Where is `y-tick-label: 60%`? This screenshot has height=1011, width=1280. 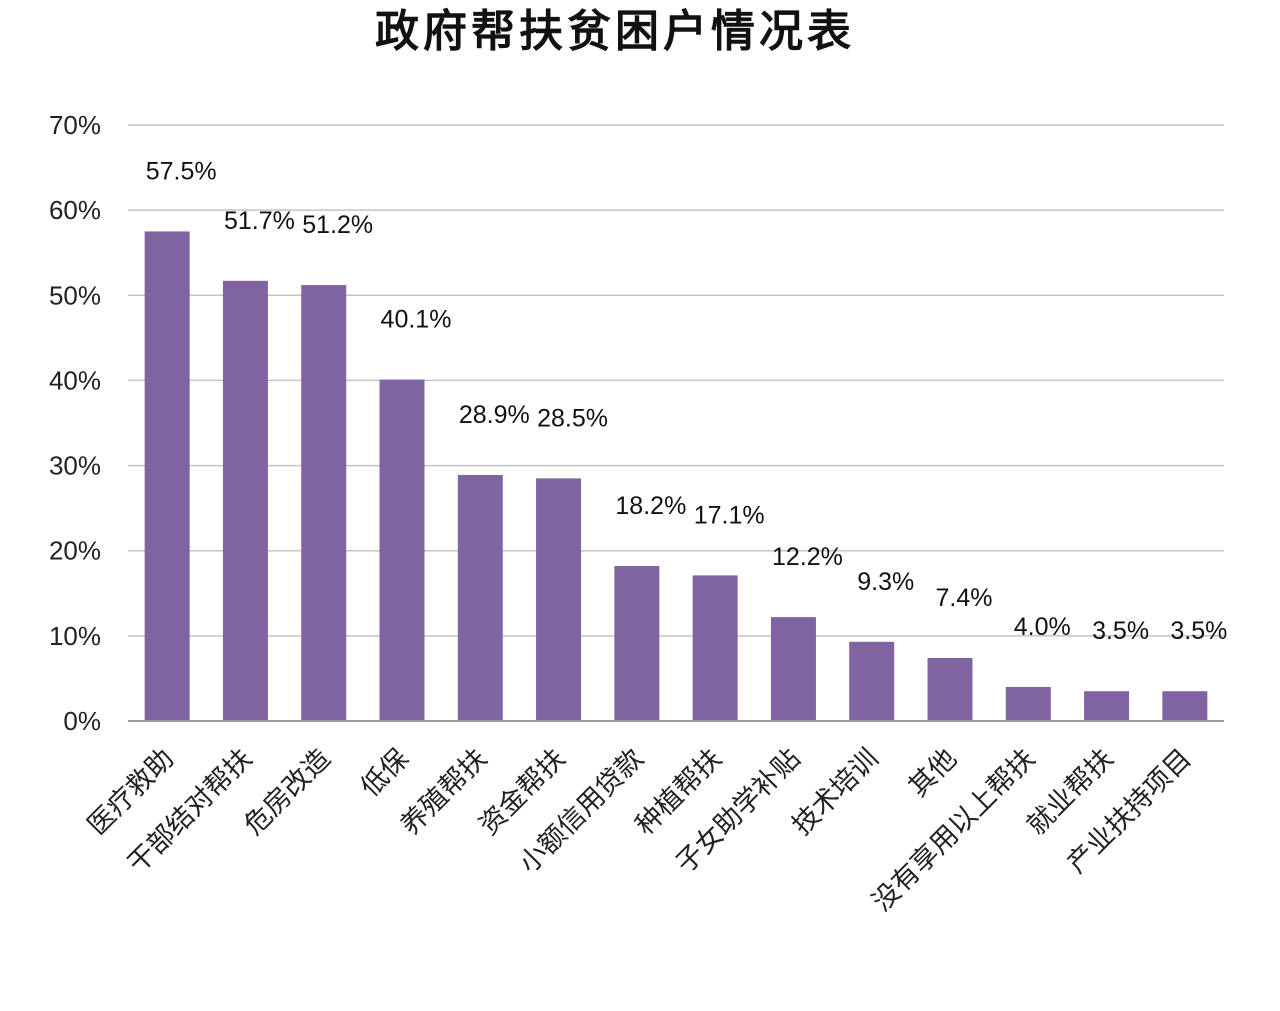 y-tick-label: 60% is located at coordinates (75, 210).